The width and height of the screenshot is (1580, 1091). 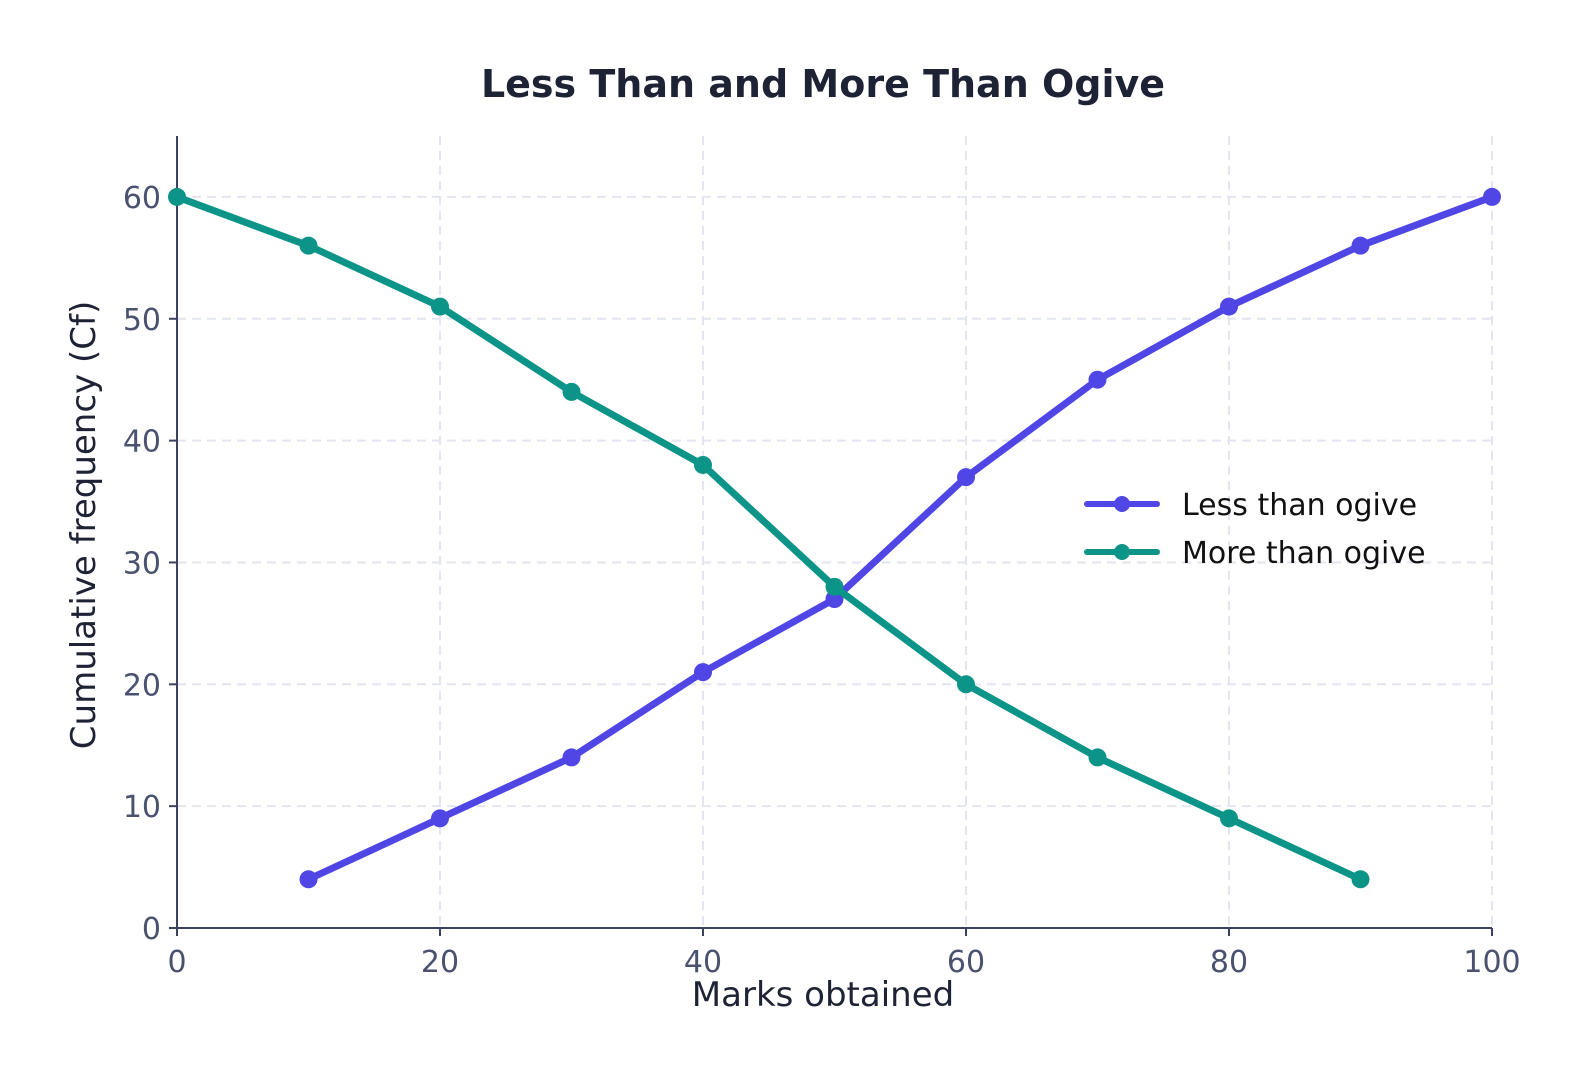 I want to click on x-tick-label: 80, so click(x=1229, y=962).